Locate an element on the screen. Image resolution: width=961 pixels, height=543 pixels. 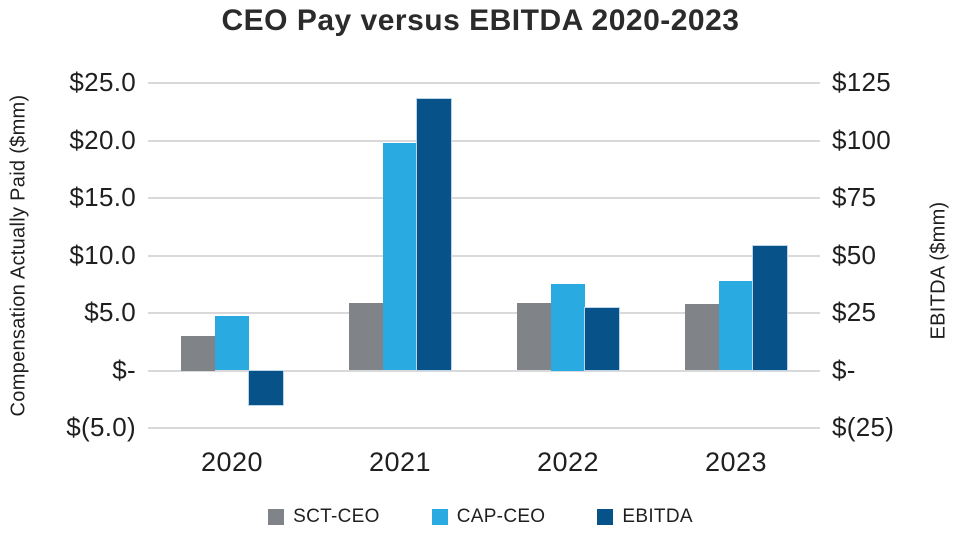
legend-item-ebitda: EBITDA is located at coordinates (645, 517).